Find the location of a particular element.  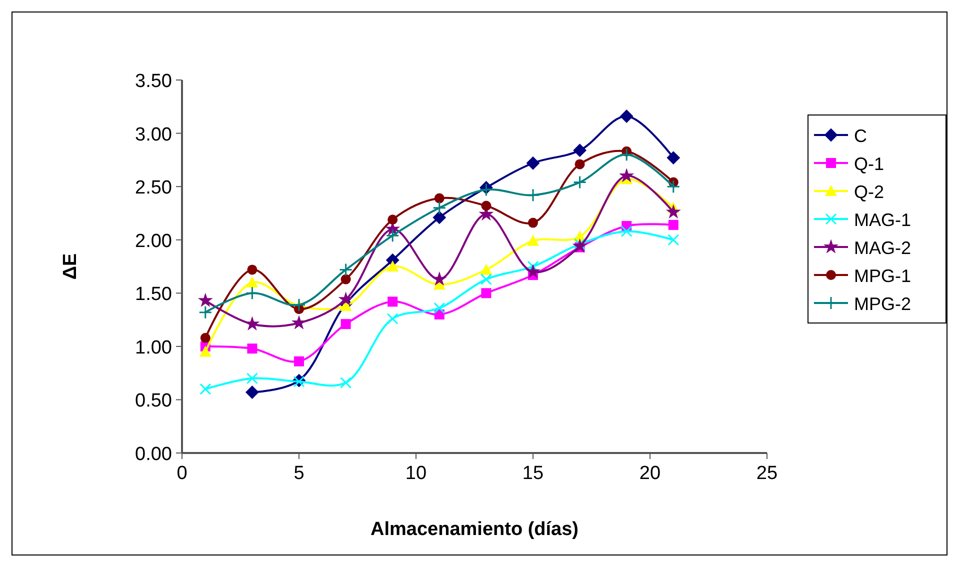

legend-label: C is located at coordinates (860, 136).